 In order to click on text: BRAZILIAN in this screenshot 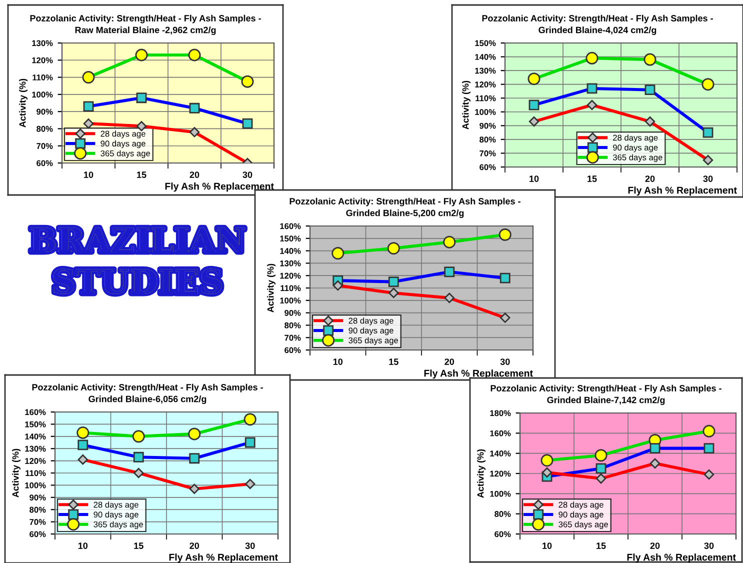, I will do `click(137, 240)`.